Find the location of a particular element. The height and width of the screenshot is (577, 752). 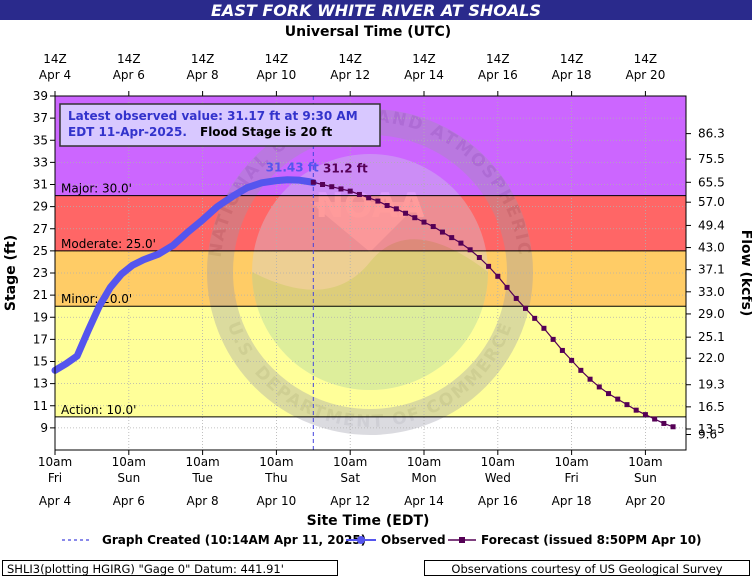

y-right-tick-label: 49.4 is located at coordinates (711, 225).